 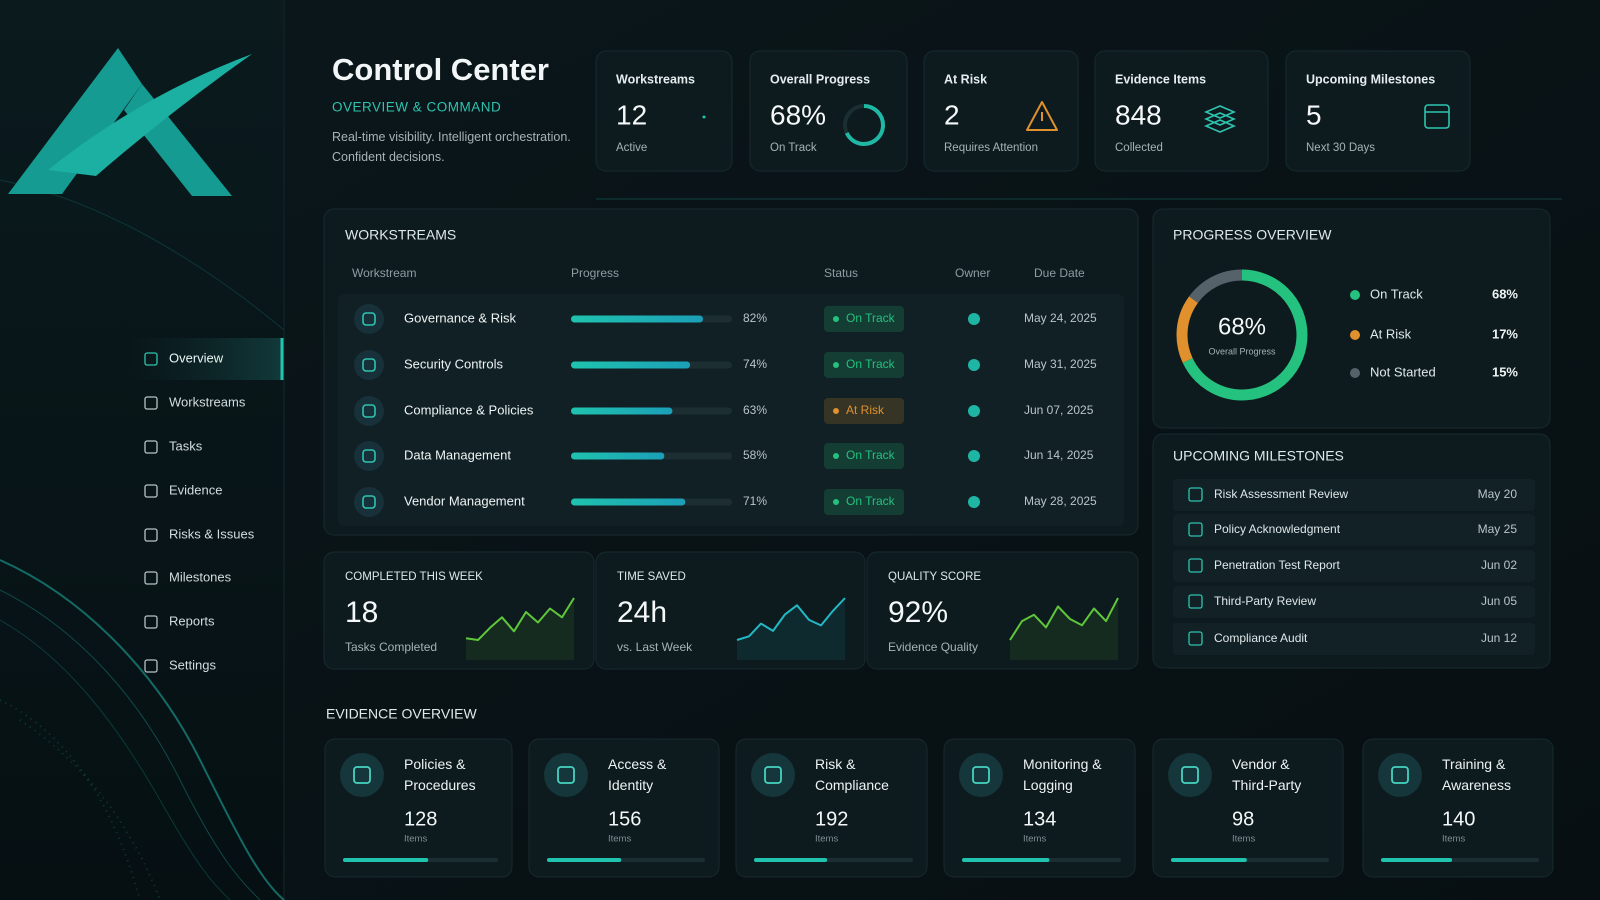 I want to click on row-icon-bg, so click(x=369, y=319).